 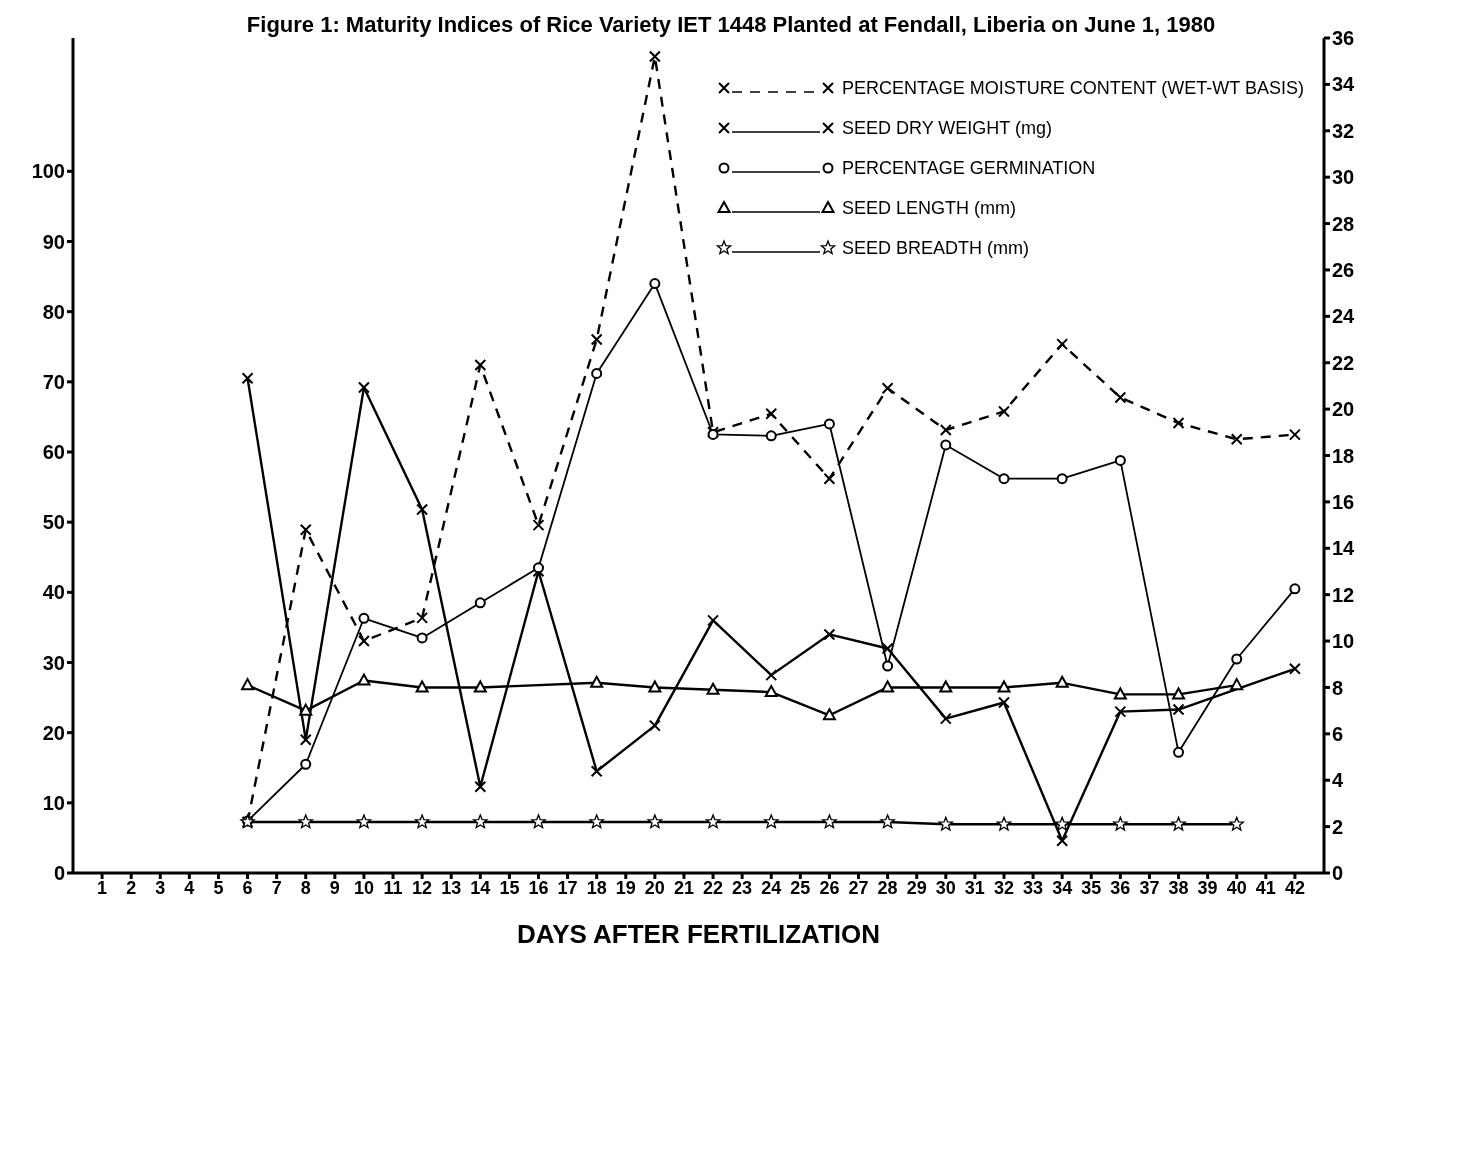 I want to click on x-tick-label: 8, so click(x=305, y=887).